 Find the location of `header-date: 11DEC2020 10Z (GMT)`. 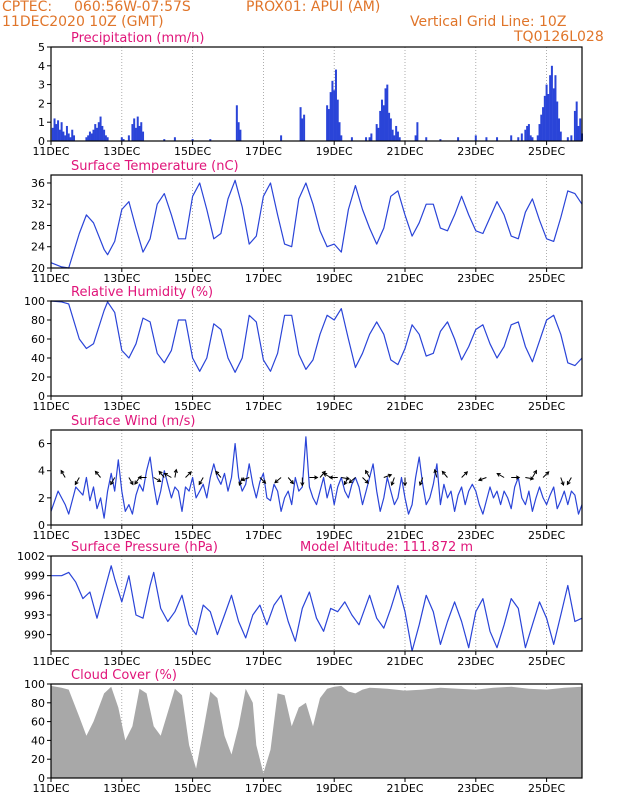

header-date: 11DEC2020 10Z (GMT) is located at coordinates (83, 22).